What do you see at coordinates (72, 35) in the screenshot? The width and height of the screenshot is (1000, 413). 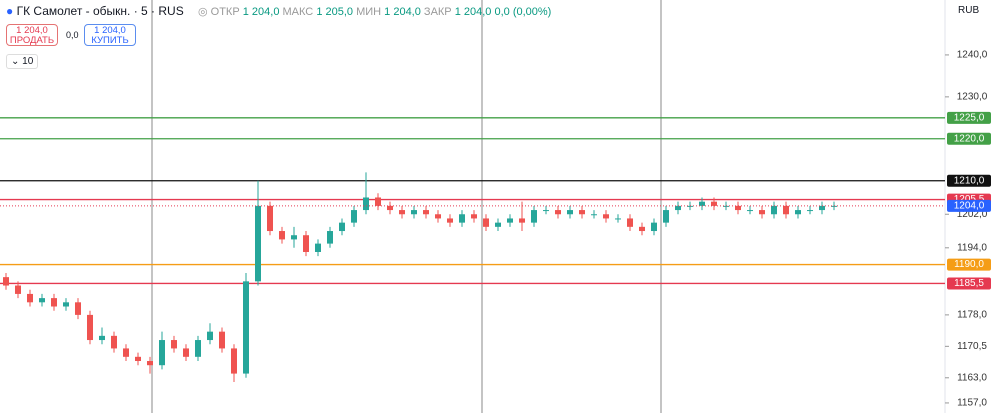 I see `spread: 0,0` at bounding box center [72, 35].